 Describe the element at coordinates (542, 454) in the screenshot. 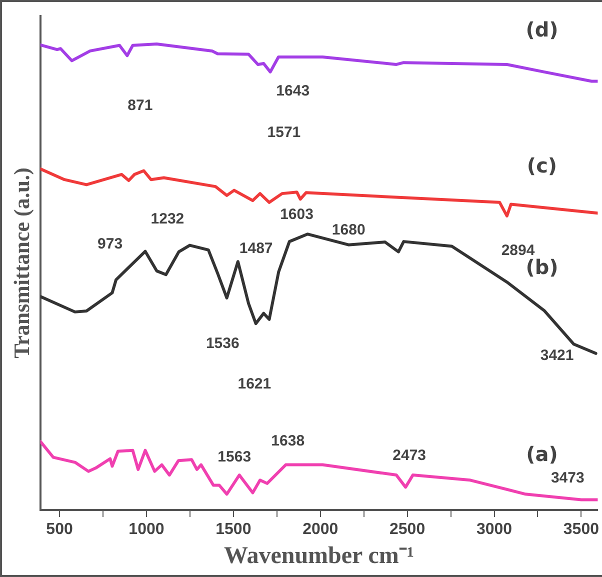

I see `series-label: (a)` at that location.